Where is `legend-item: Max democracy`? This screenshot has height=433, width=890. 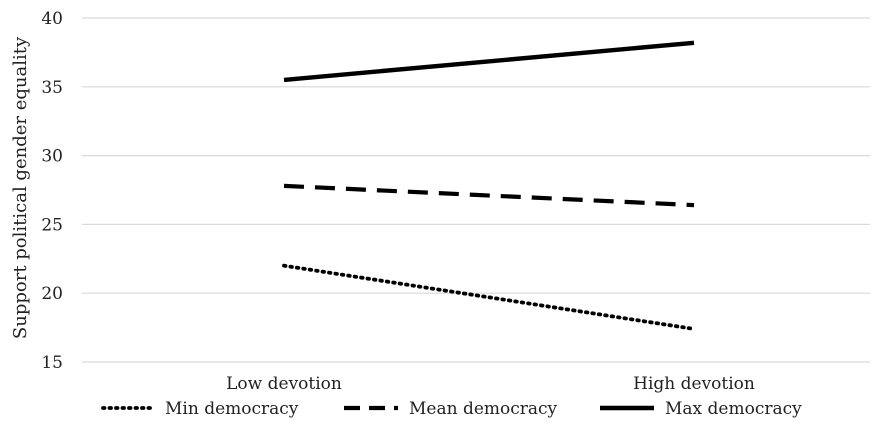
legend-item: Max democracy is located at coordinates (701, 409).